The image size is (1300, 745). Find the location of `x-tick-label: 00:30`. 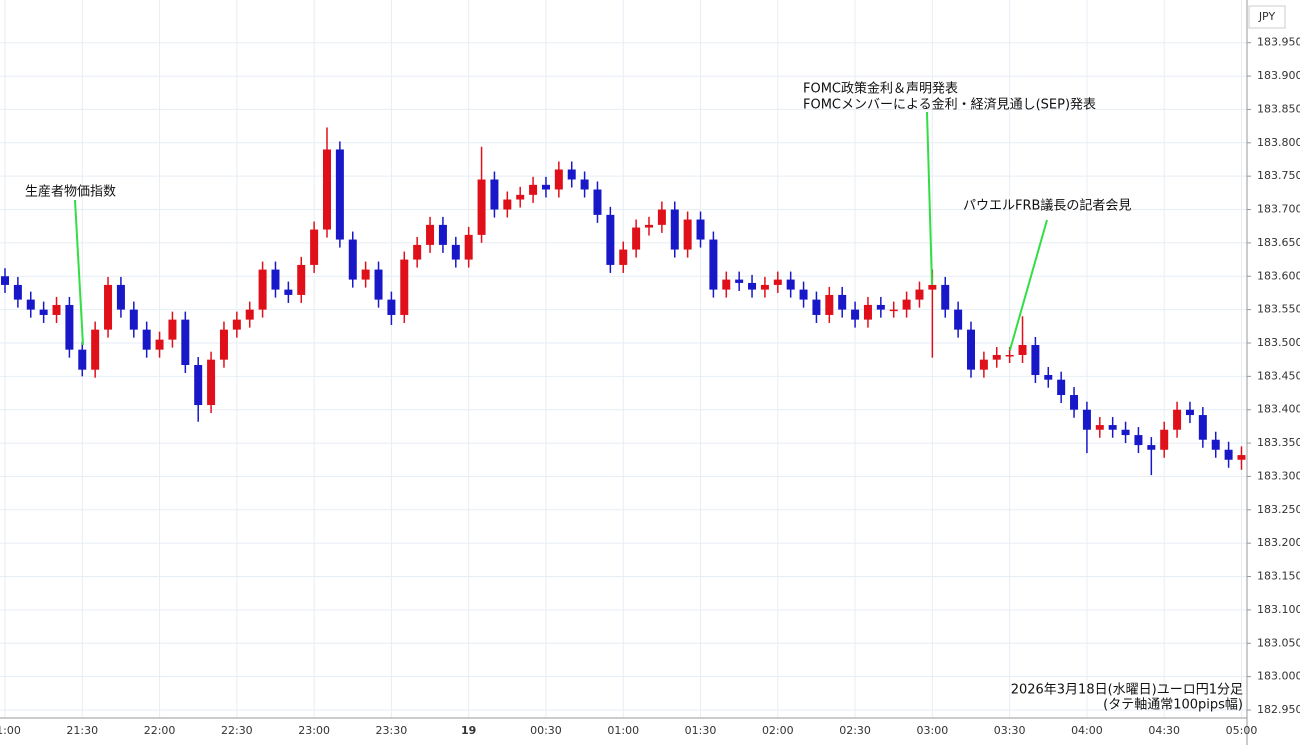

x-tick-label: 00:30 is located at coordinates (546, 730).